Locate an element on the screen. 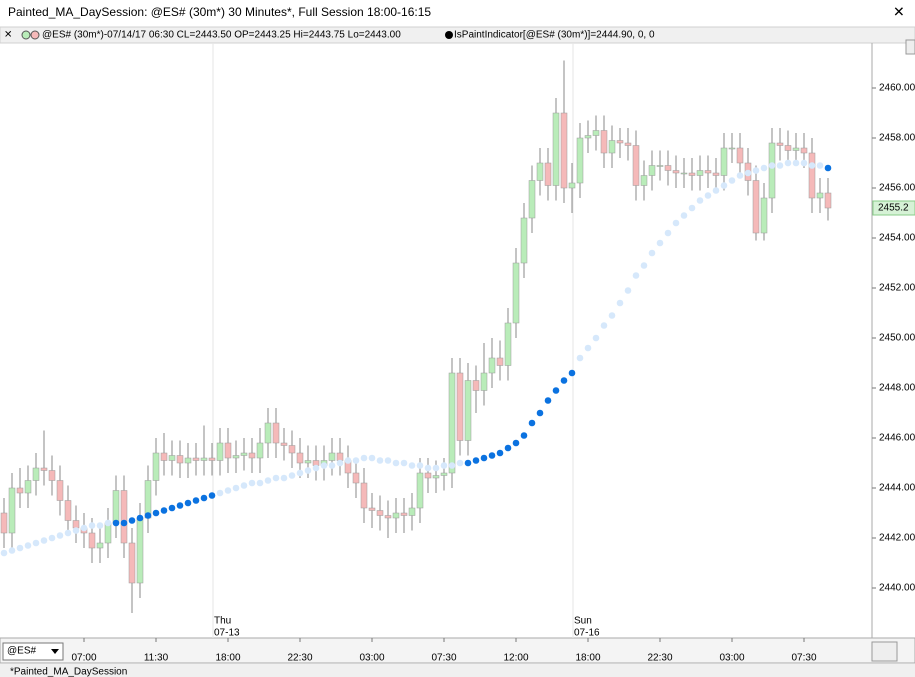 The image size is (915, 677). info-bar is located at coordinates (457, 35).